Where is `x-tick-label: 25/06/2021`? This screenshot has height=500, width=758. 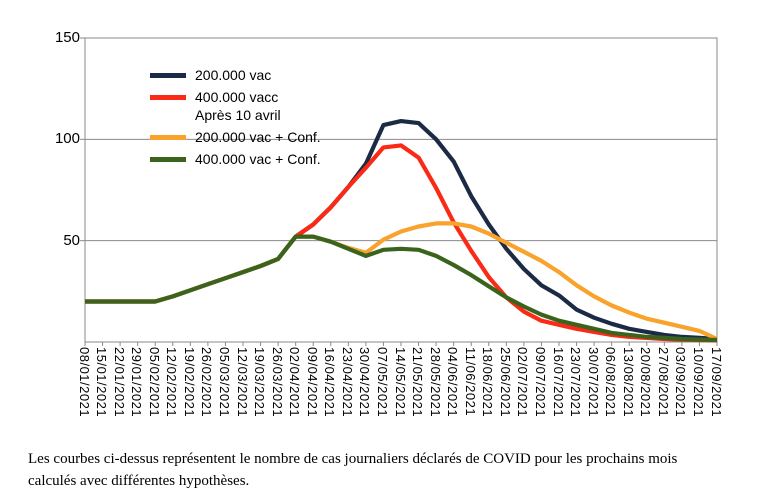 x-tick-label: 25/06/2021 is located at coordinates (505, 382).